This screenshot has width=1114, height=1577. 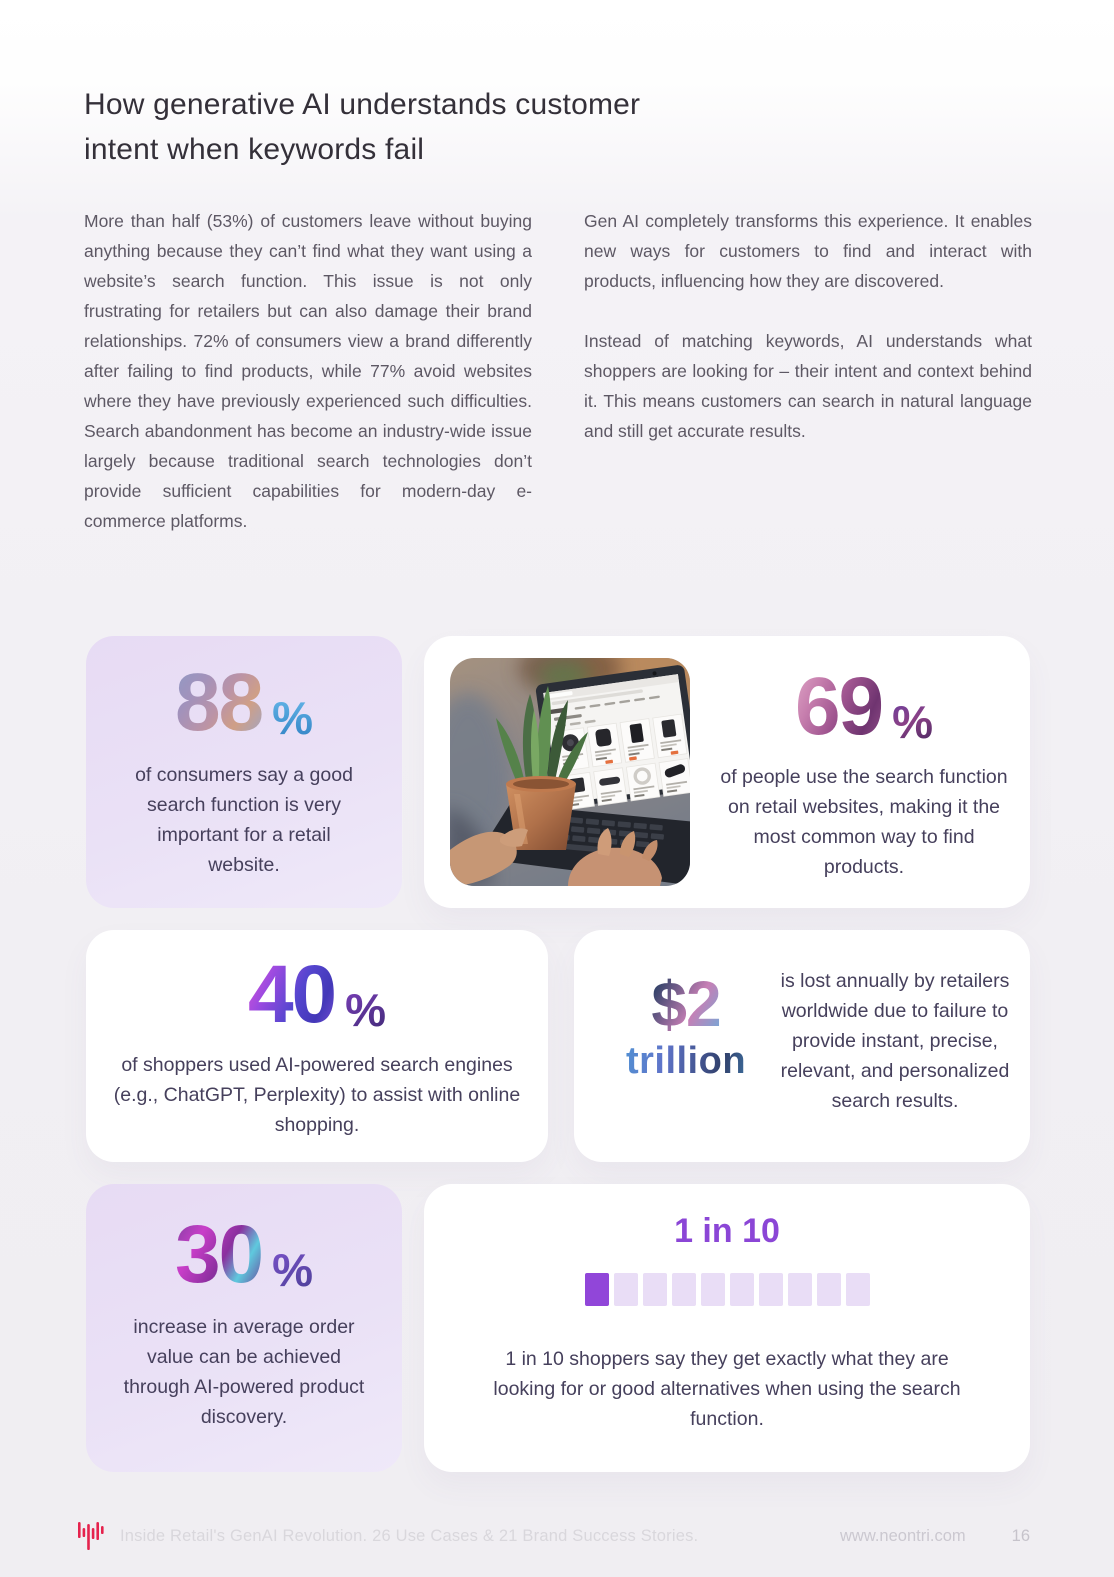 What do you see at coordinates (293, 718) in the screenshot?
I see `stat-unit-88: %` at bounding box center [293, 718].